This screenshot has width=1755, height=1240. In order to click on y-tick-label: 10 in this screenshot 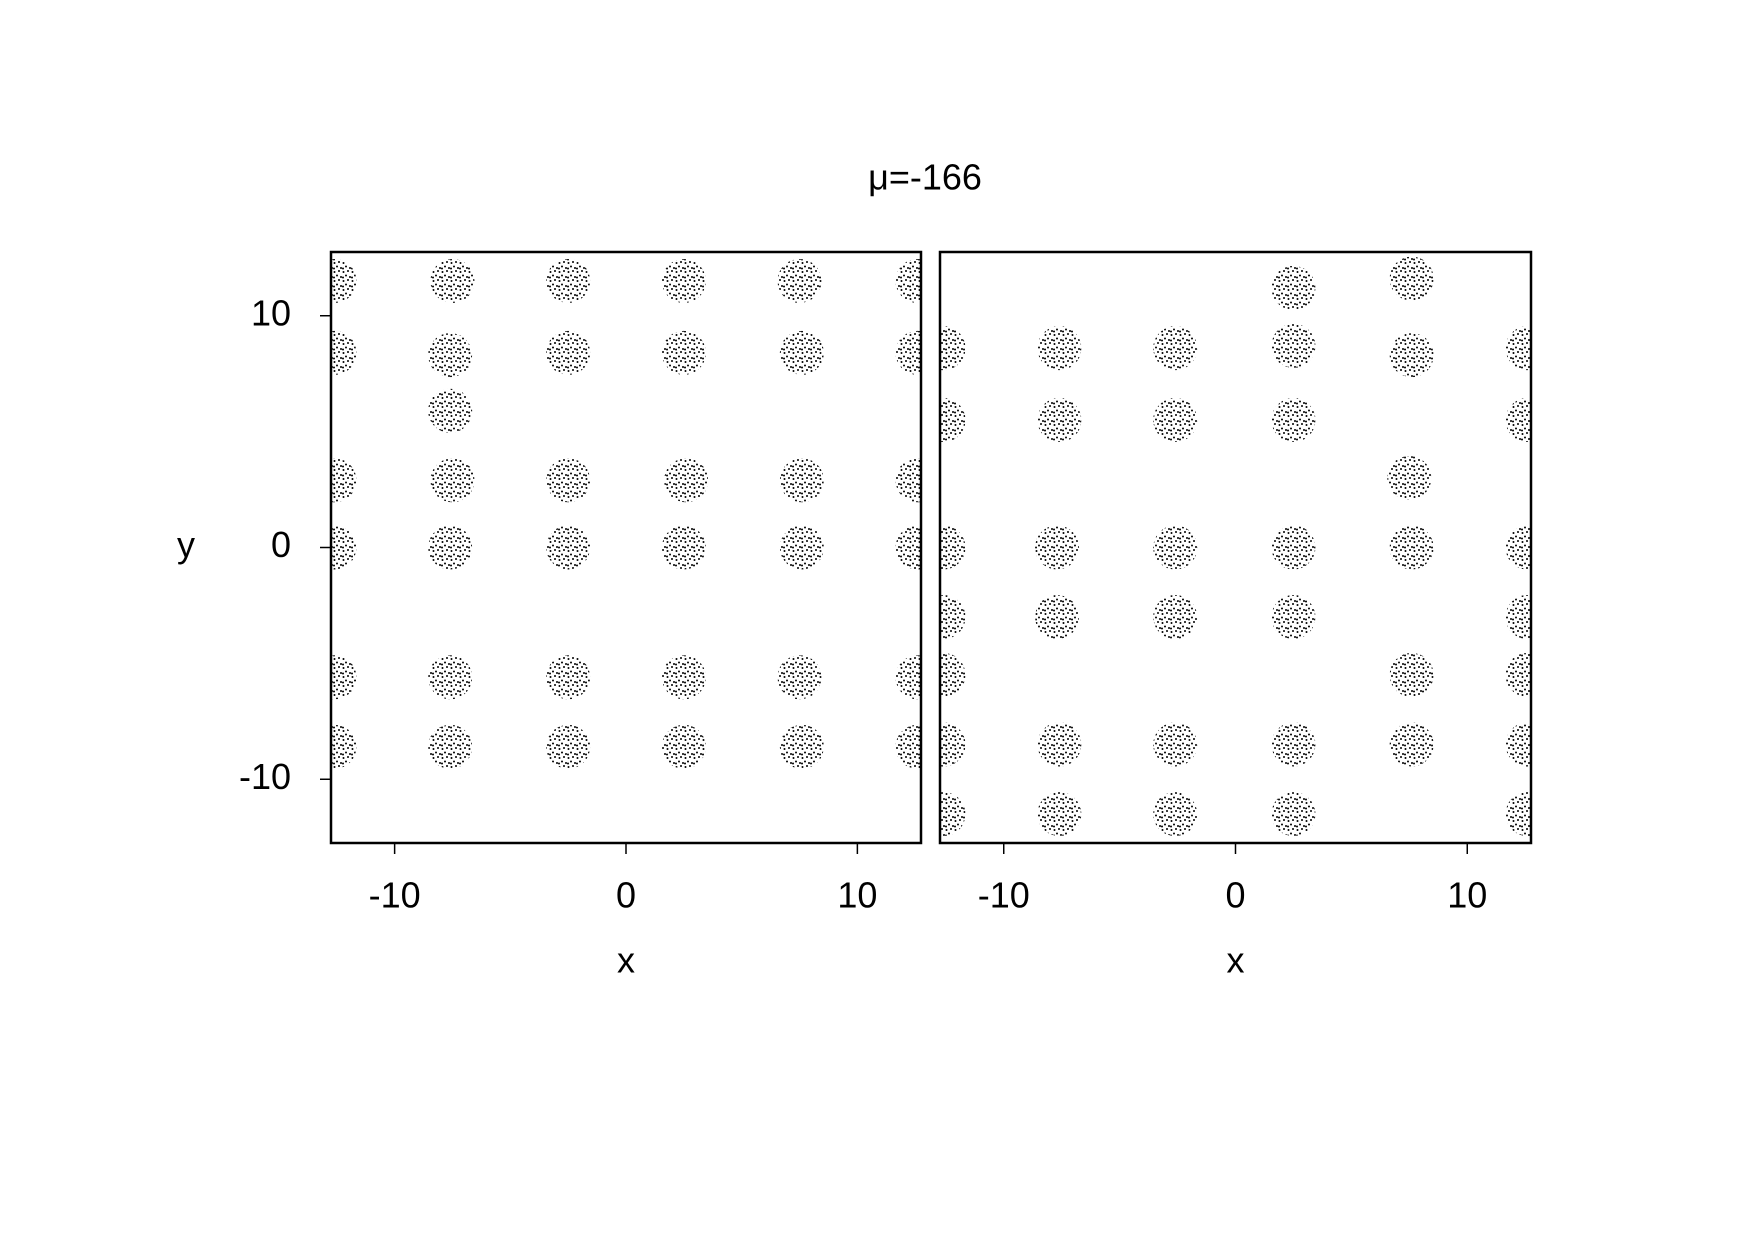, I will do `click(271, 312)`.